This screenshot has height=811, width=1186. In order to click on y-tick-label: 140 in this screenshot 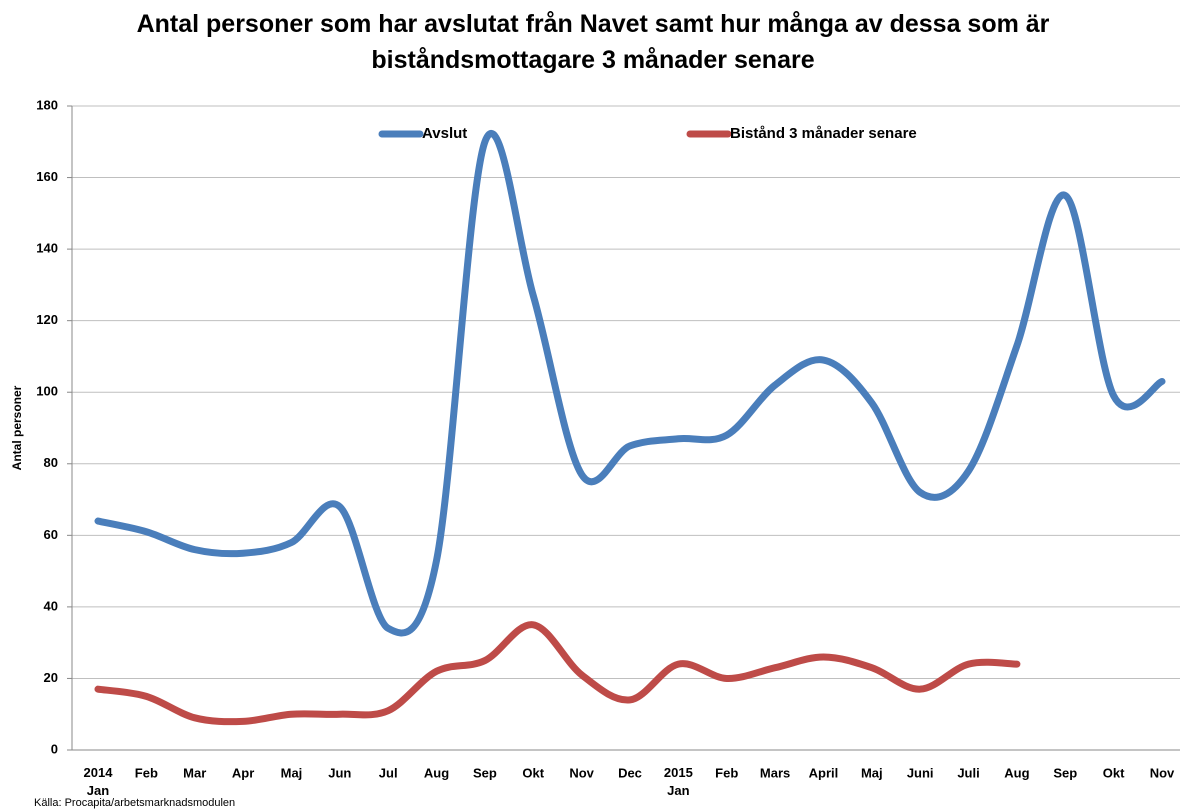, I will do `click(47, 248)`.